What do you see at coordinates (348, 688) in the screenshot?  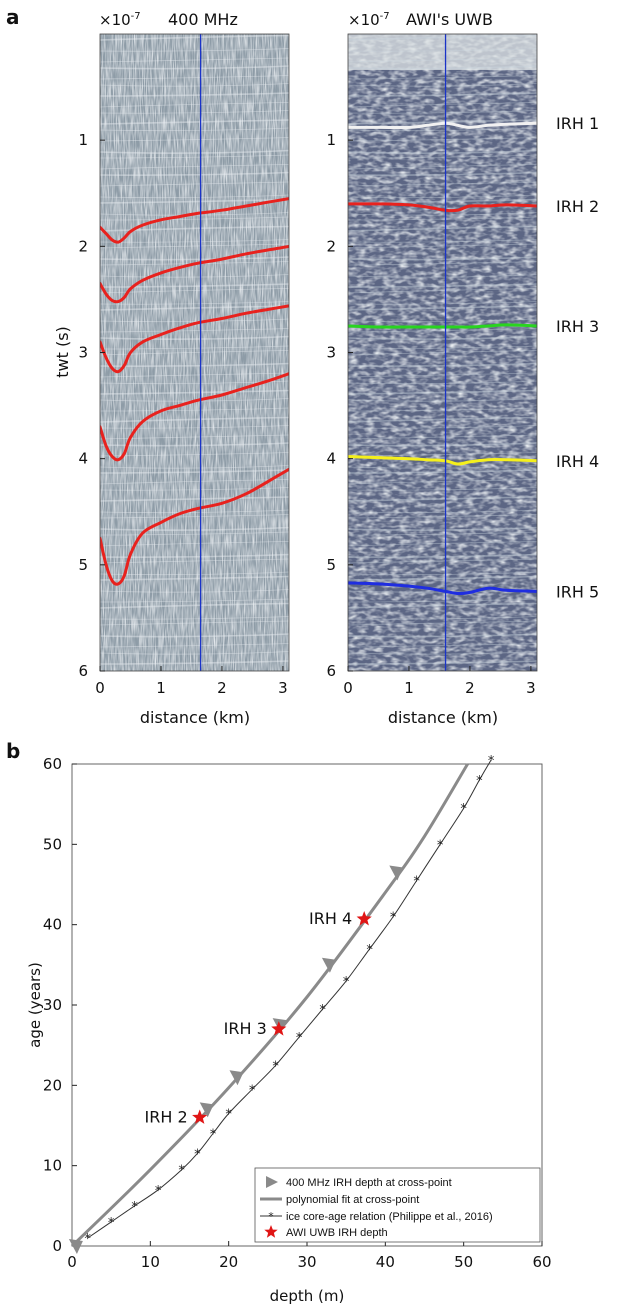 I see `x-tick-label: 0` at bounding box center [348, 688].